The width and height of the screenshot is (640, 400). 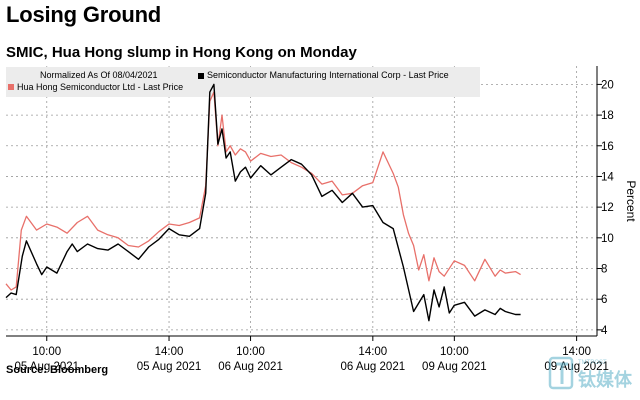 I want to click on chart-title: Losing Ground, so click(x=84, y=14).